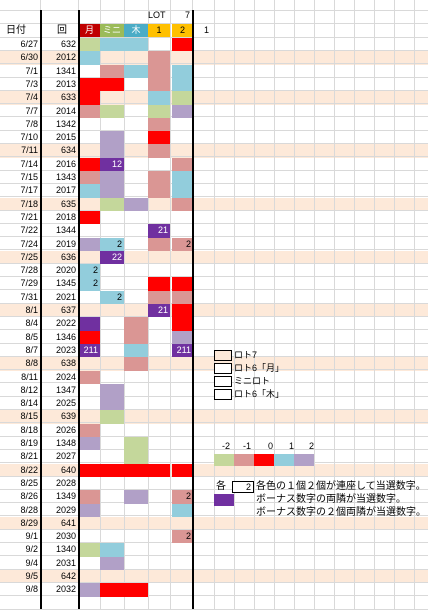  What do you see at coordinates (65, 323) in the screenshot?
I see `row-round: 2022` at bounding box center [65, 323].